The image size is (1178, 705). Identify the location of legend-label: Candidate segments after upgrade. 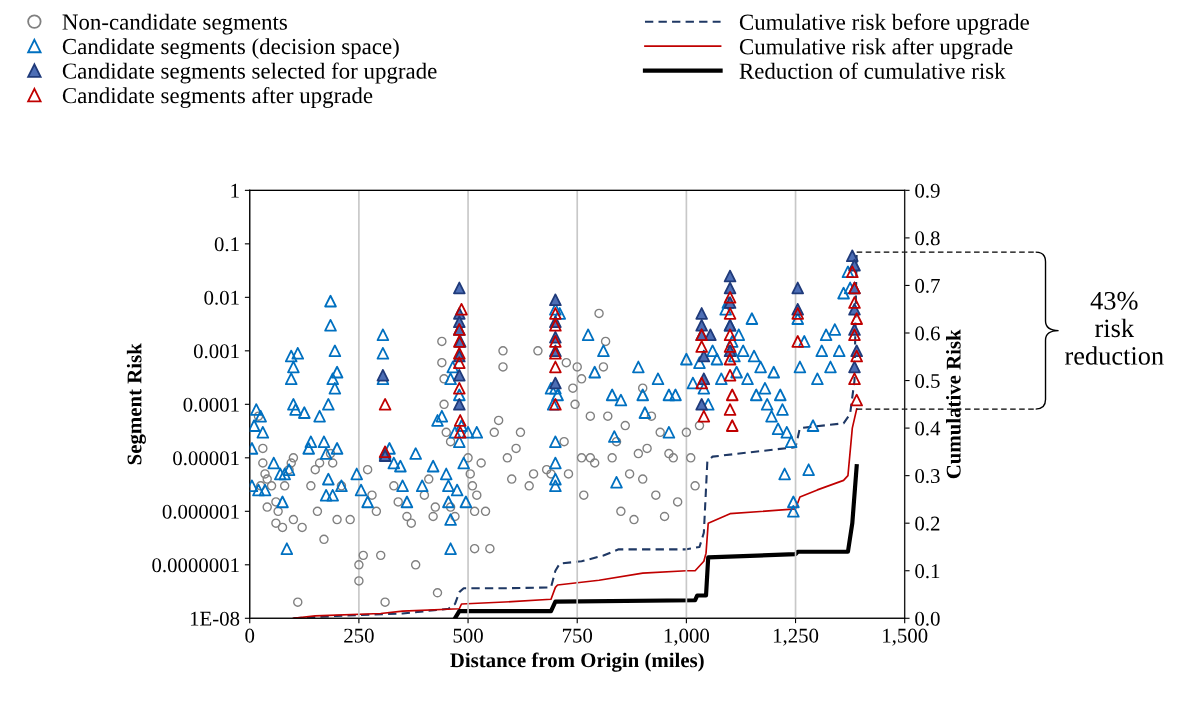
(217, 97).